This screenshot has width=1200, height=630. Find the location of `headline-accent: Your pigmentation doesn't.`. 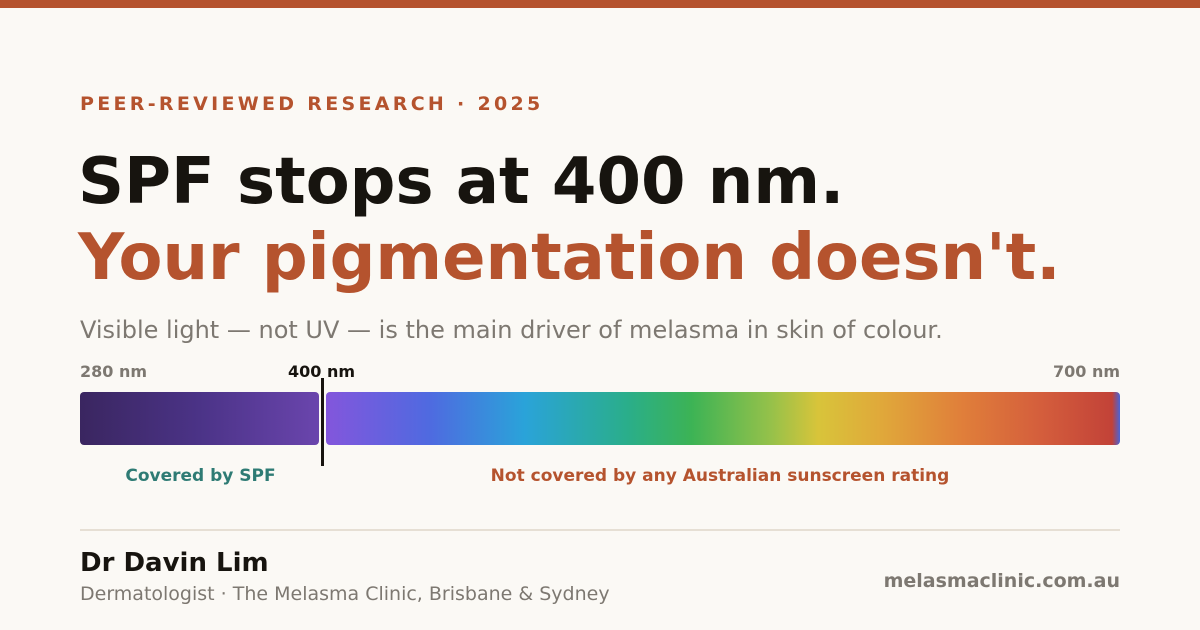

headline-accent: Your pigmentation doesn't. is located at coordinates (569, 258).